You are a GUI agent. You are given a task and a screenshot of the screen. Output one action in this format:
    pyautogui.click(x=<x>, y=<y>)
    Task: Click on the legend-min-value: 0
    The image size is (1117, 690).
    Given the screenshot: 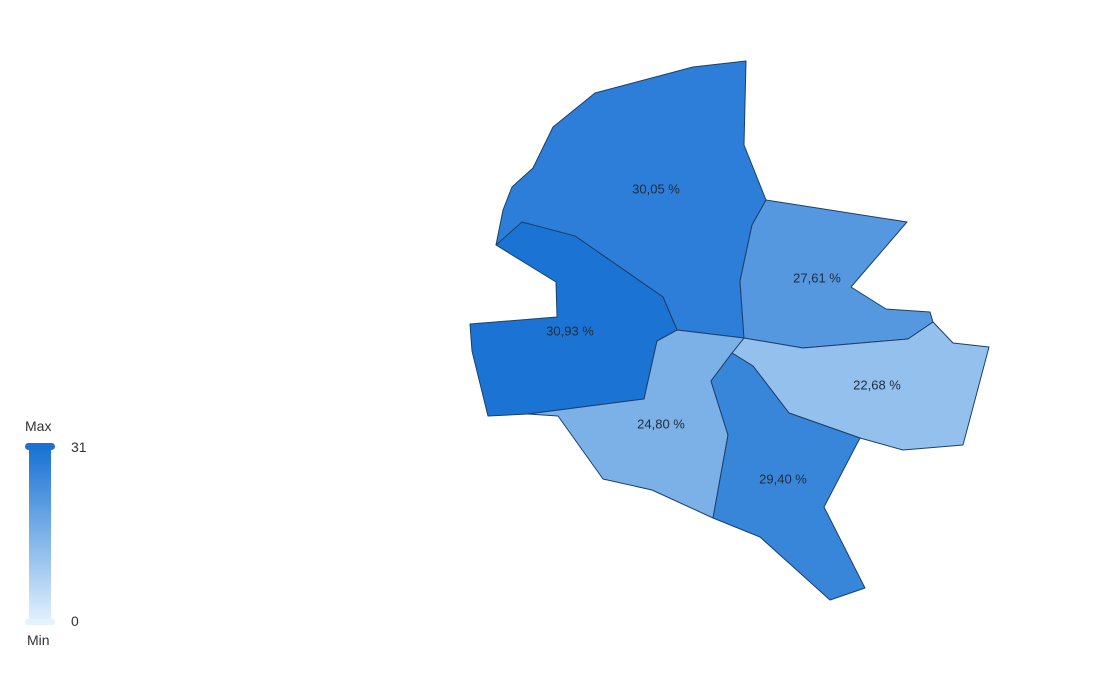 What is the action you would take?
    pyautogui.click(x=75, y=621)
    